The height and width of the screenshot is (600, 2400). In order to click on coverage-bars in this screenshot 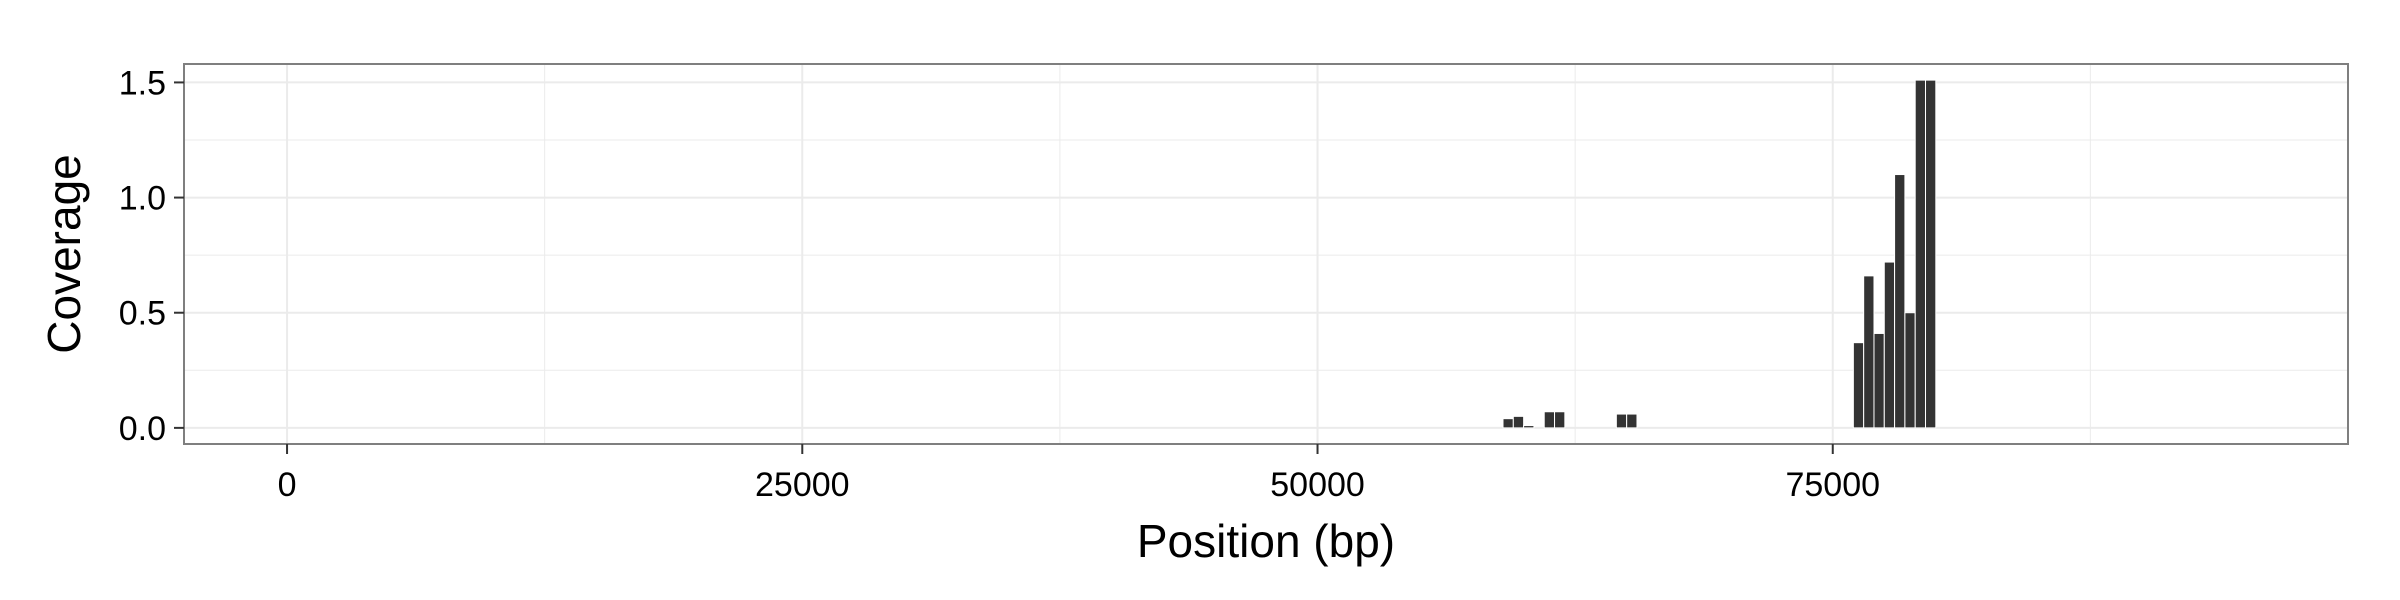, I will do `click(1719, 254)`.